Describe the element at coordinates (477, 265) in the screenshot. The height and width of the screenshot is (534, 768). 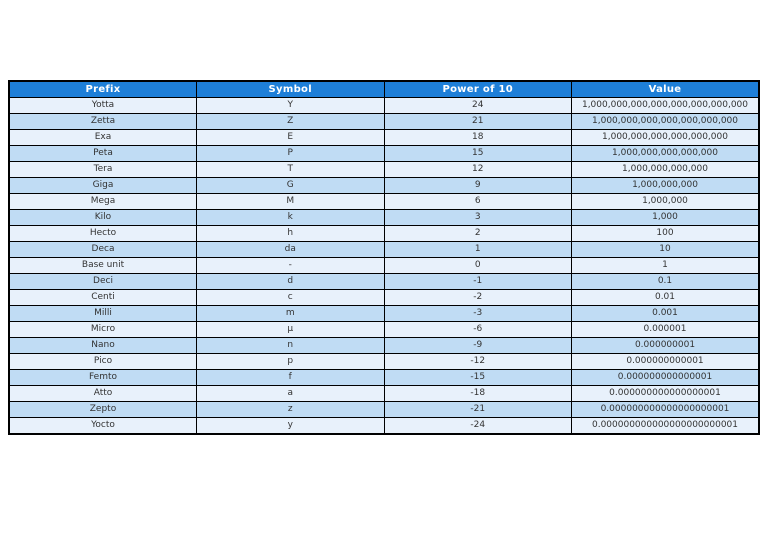
I see `cell-power-of-10: 0` at that location.